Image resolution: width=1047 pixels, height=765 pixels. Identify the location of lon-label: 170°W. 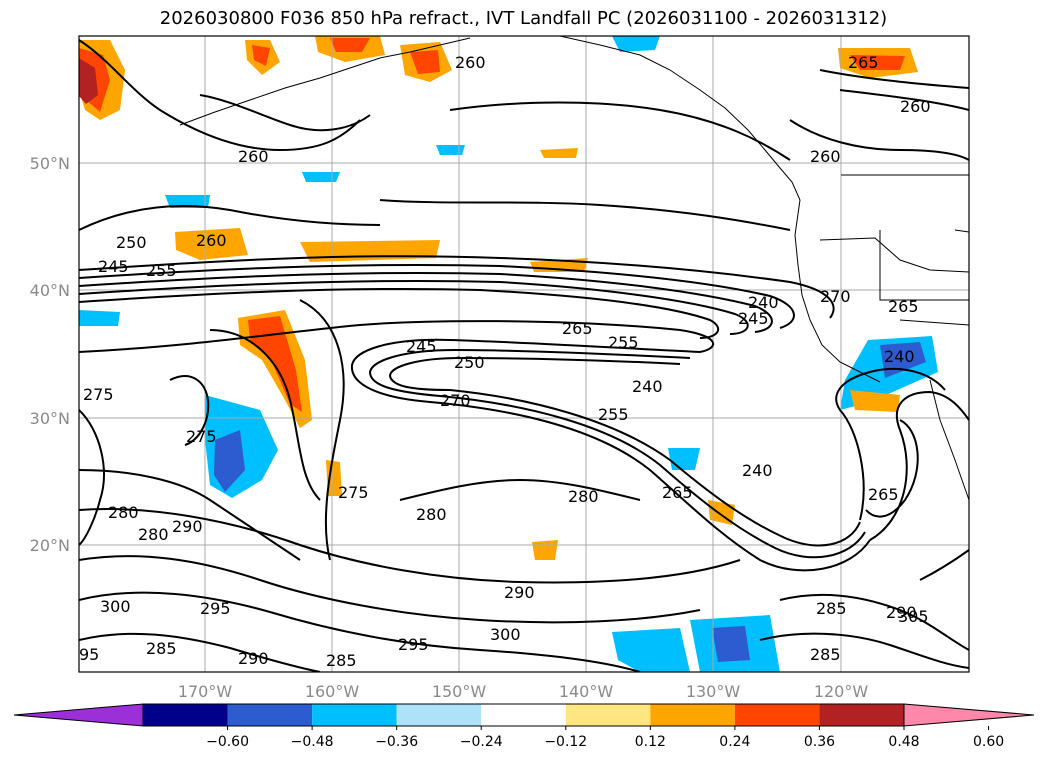
(205, 691).